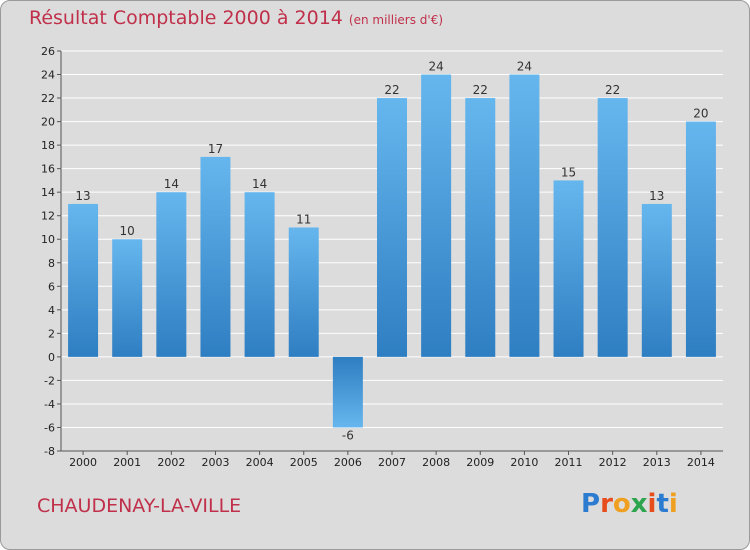 The height and width of the screenshot is (550, 750). Describe the element at coordinates (48, 145) in the screenshot. I see `y-tick-label: 18` at that location.